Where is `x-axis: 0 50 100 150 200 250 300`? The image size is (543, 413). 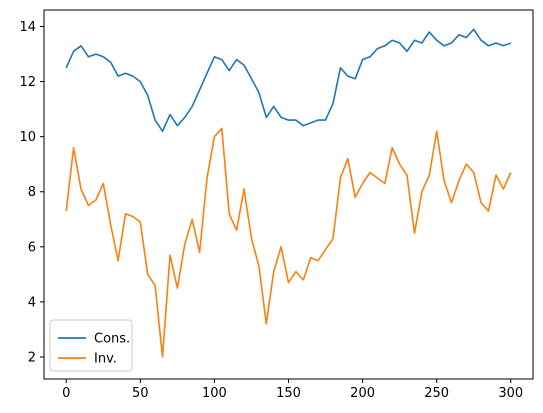 x-axis: 0 50 100 150 200 250 300 is located at coordinates (292, 390).